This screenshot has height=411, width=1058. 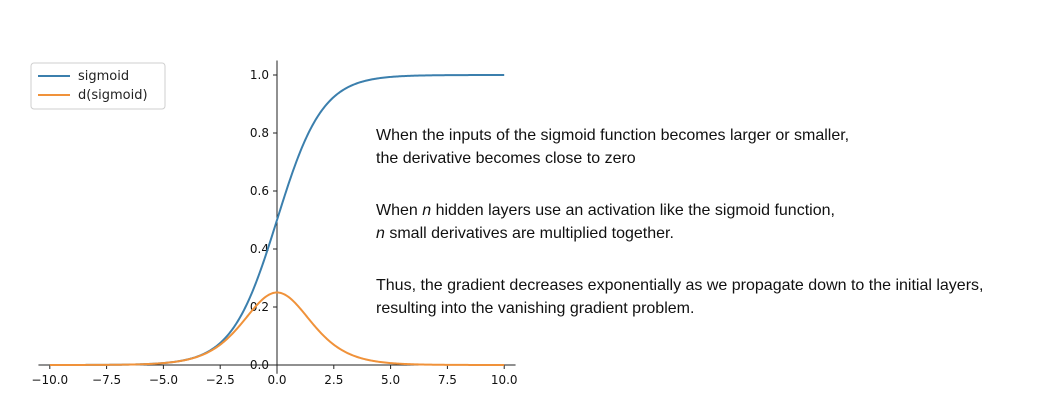 I want to click on x-tick-label: −5.0, so click(x=163, y=380).